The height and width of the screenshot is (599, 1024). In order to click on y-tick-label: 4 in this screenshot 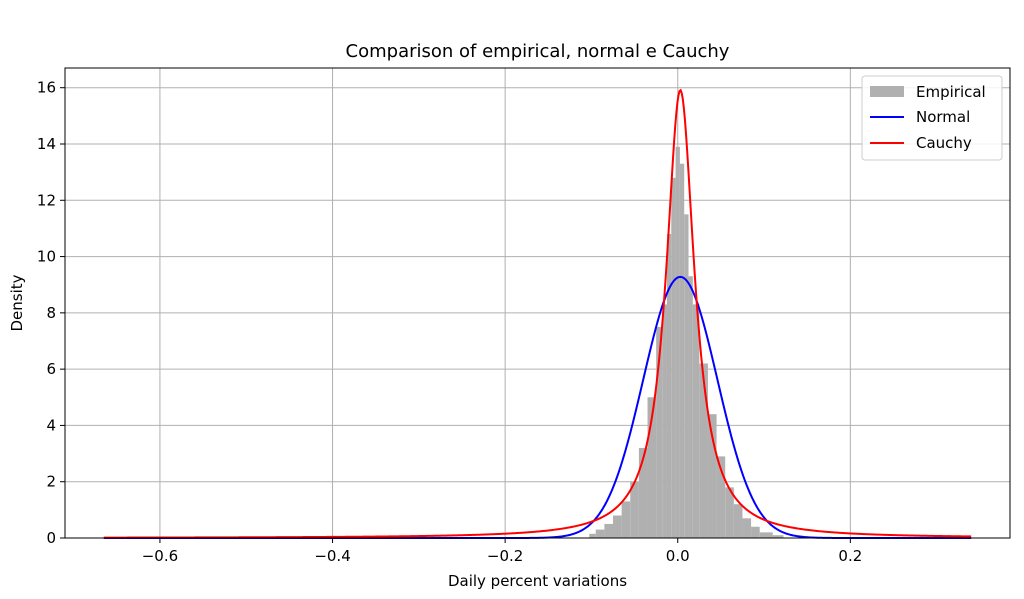, I will do `click(51, 425)`.